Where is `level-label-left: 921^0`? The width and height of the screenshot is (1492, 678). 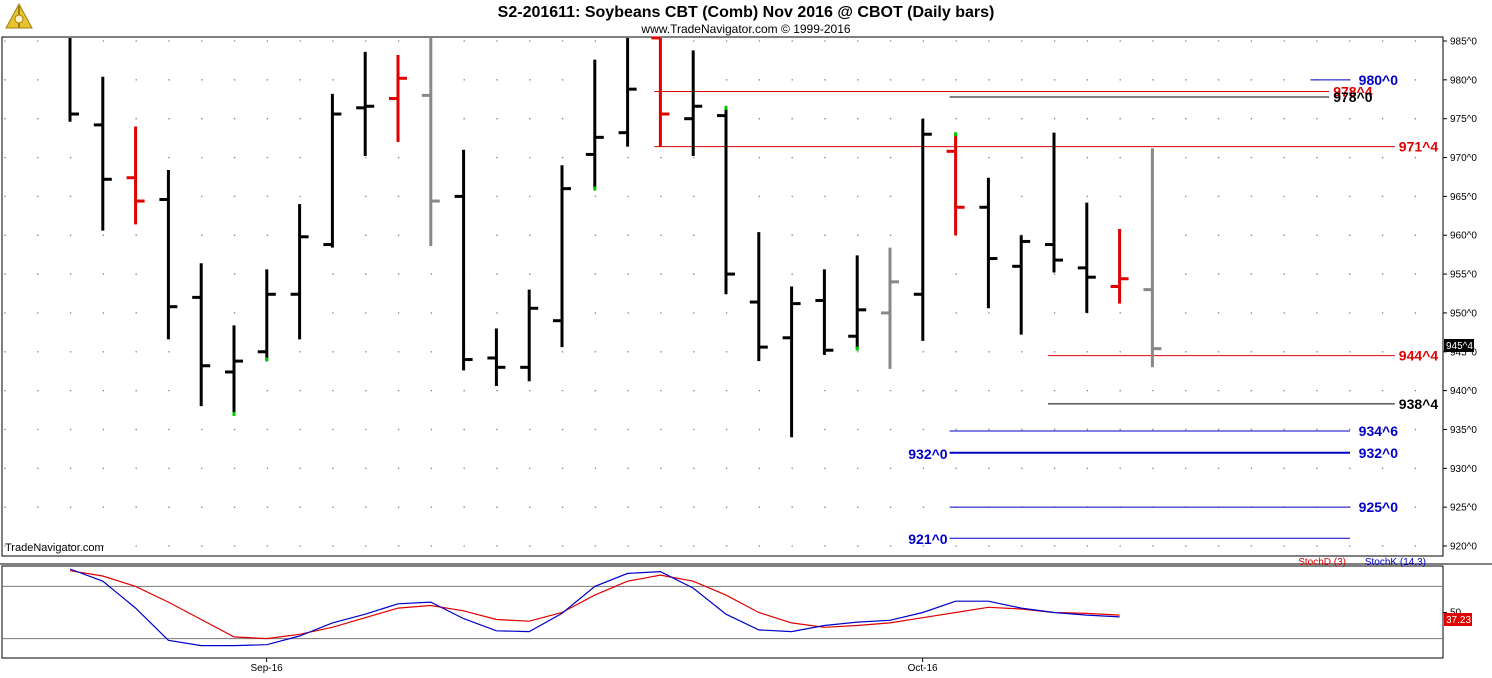 level-label-left: 921^0 is located at coordinates (928, 539).